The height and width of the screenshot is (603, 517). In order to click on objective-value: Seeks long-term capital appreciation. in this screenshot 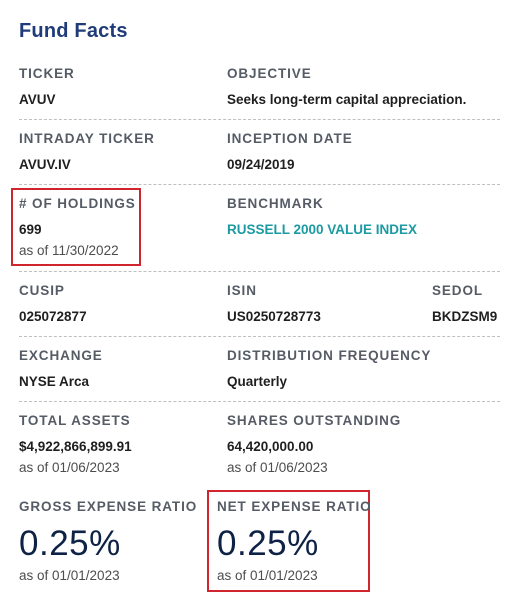, I will do `click(347, 99)`.